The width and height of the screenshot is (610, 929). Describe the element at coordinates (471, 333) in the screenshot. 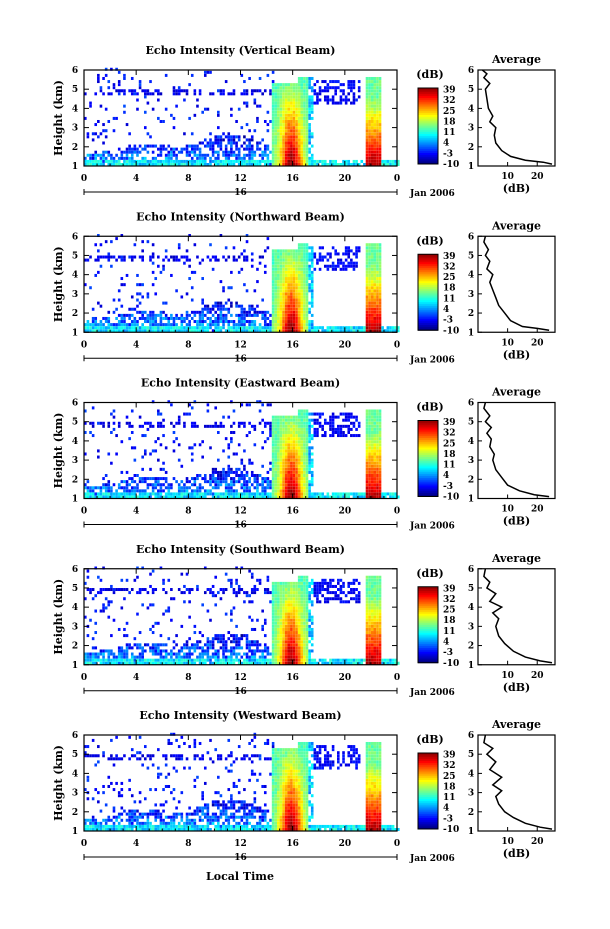

I see `profile-y-tick-label: 1` at that location.